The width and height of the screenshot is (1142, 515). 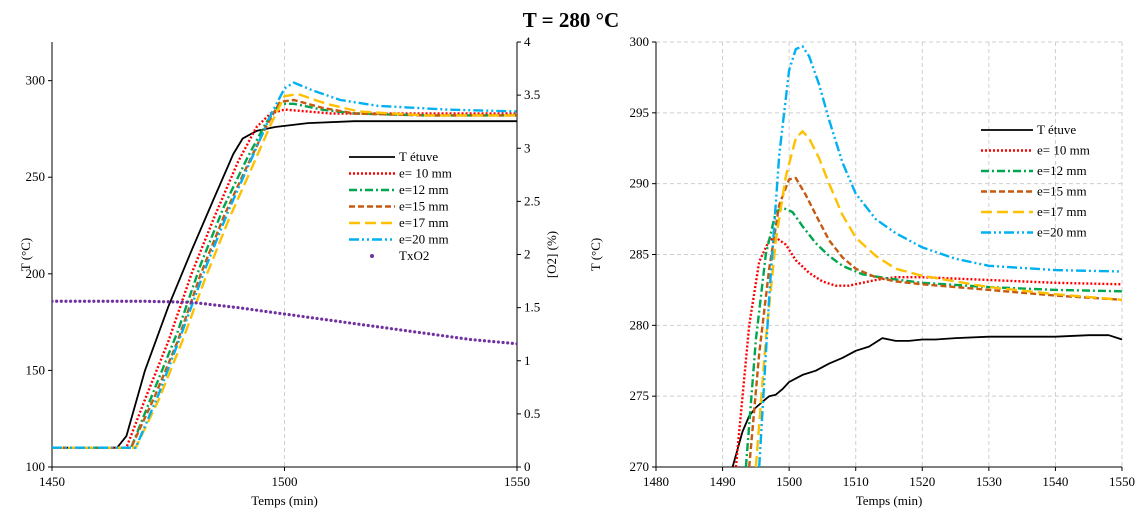 I want to click on x-tick-label: 1490, so click(x=723, y=481).